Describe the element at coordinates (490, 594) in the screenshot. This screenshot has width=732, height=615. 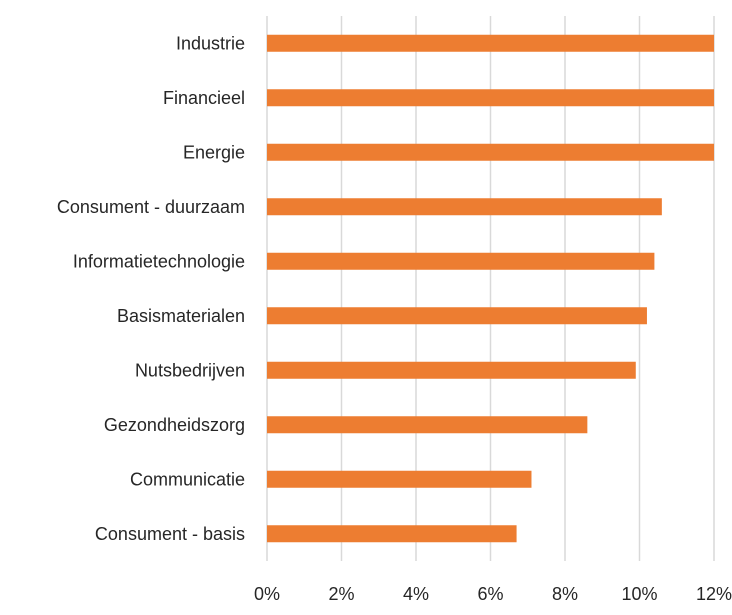
I see `x-tick-label: 6%` at that location.